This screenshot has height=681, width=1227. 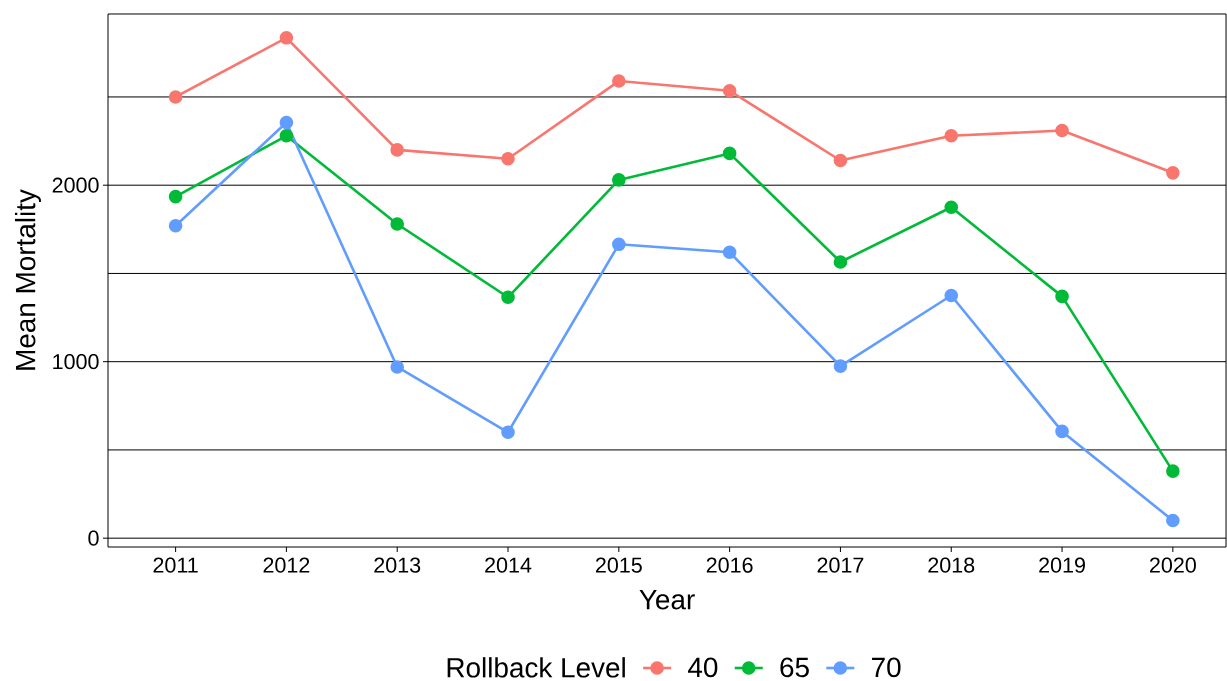 I want to click on x-tick-label: 2017, so click(x=840, y=565).